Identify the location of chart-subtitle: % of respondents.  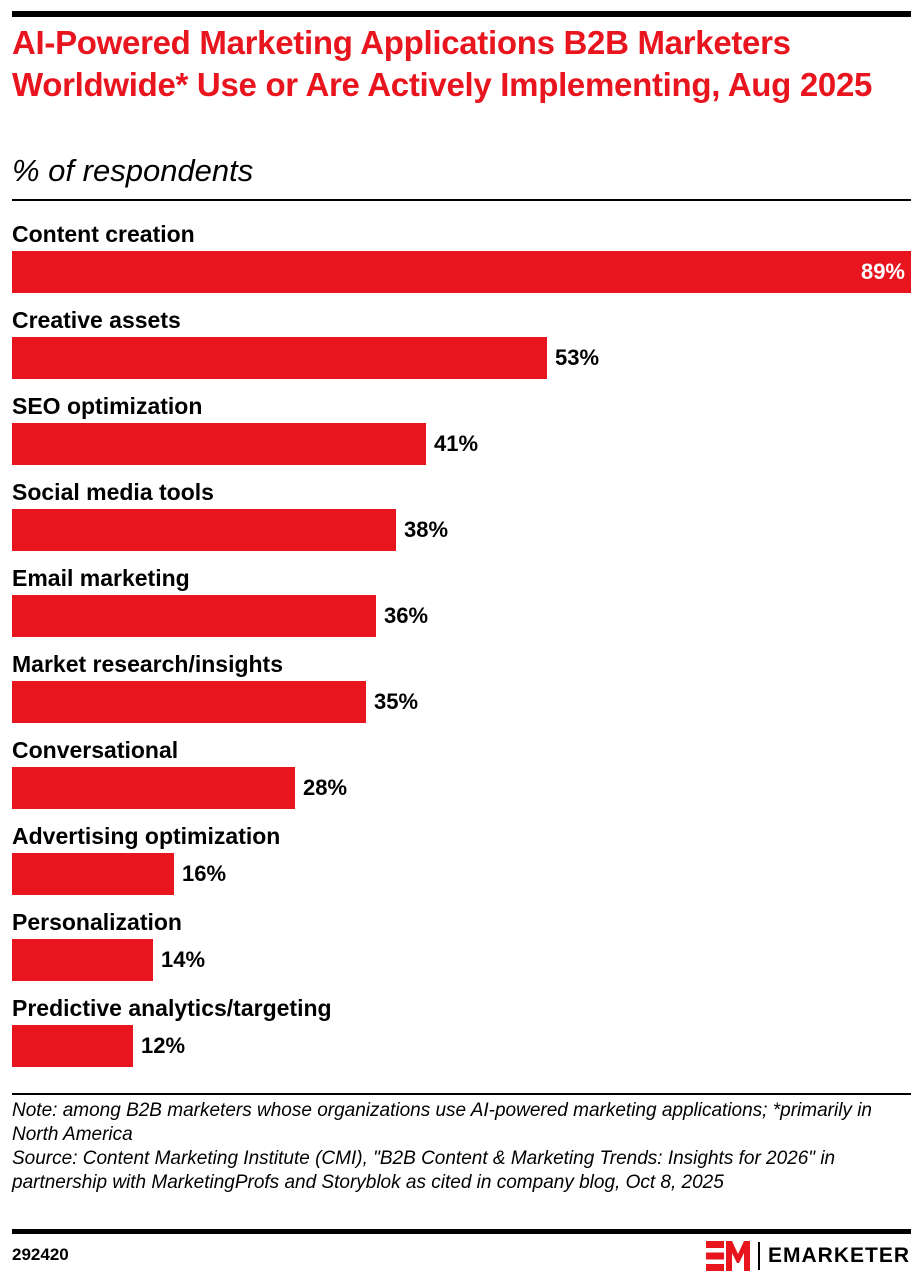
(133, 170).